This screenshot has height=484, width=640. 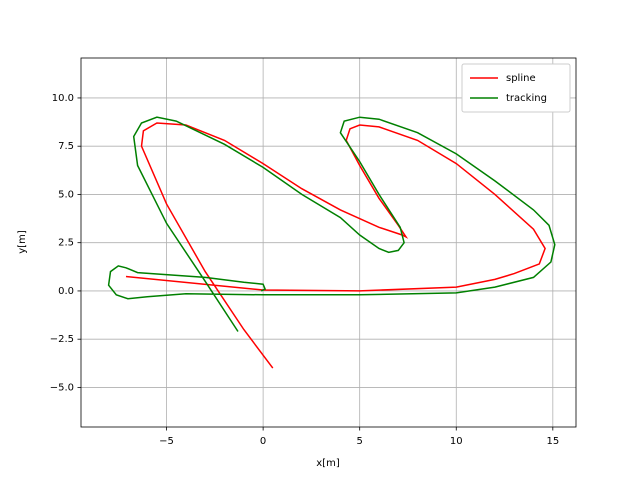 I want to click on x-axis-label: x[m], so click(x=328, y=463).